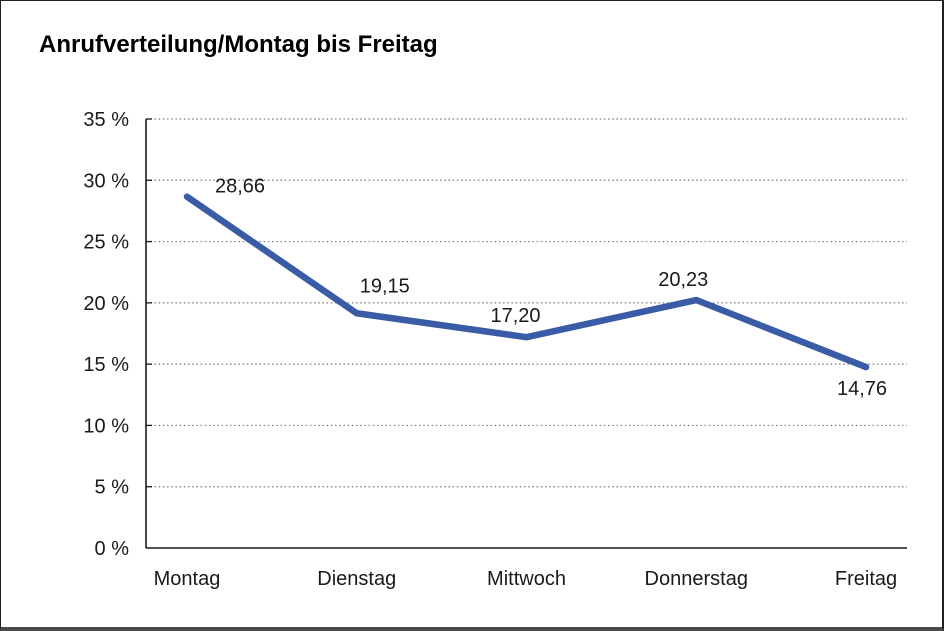 The width and height of the screenshot is (945, 631). I want to click on y-tick-label: 15 %, so click(106, 365).